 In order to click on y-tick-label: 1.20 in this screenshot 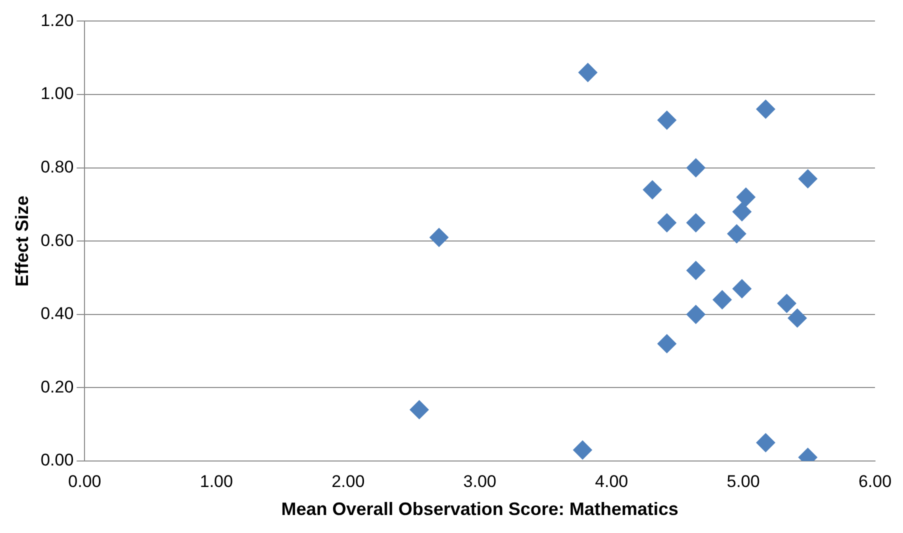, I will do `click(57, 20)`.